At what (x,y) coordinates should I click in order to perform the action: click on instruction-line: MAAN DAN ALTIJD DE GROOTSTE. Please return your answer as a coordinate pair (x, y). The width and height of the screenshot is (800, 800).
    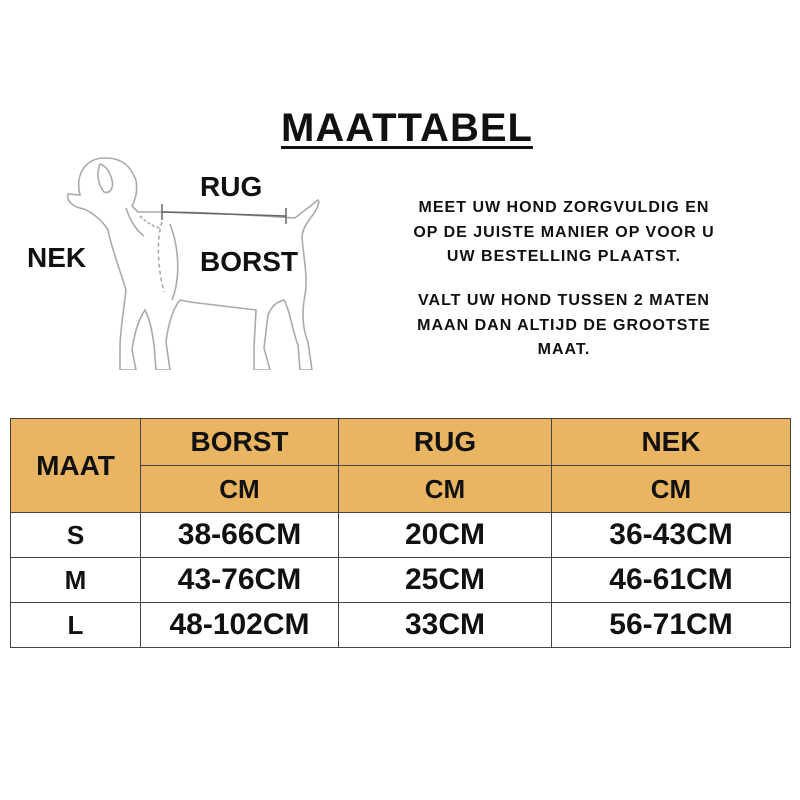
    Looking at the image, I should click on (564, 325).